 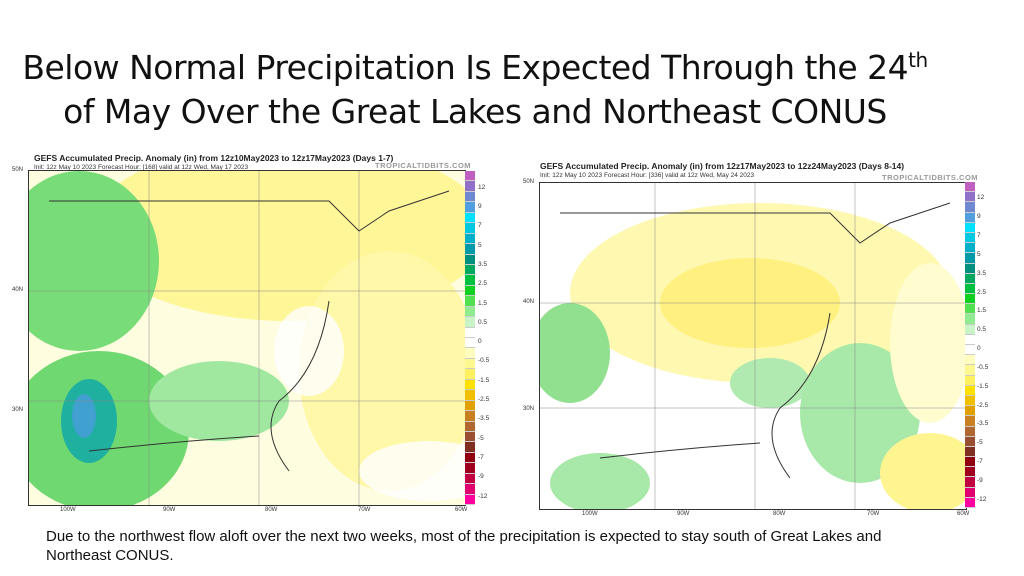 What do you see at coordinates (983, 405) in the screenshot?
I see `colorbar-label: -2.5` at bounding box center [983, 405].